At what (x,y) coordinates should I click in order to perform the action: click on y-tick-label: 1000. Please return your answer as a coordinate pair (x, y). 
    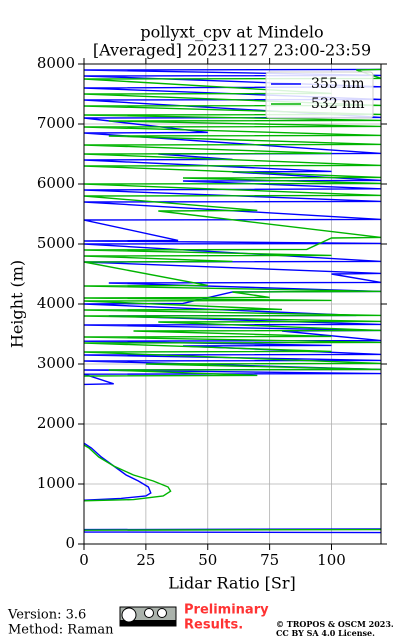
    Looking at the image, I should click on (56, 483).